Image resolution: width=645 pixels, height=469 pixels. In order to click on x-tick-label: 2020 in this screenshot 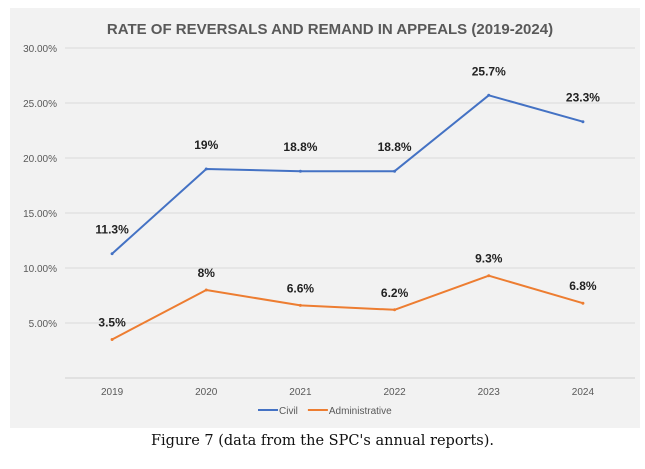, I will do `click(206, 392)`.